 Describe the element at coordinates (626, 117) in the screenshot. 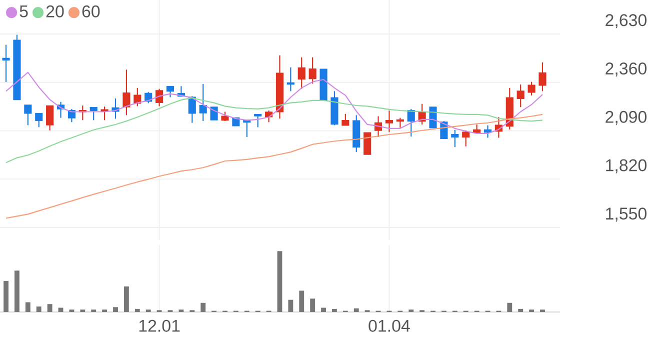

I see `y-tick-label: 2,090` at that location.